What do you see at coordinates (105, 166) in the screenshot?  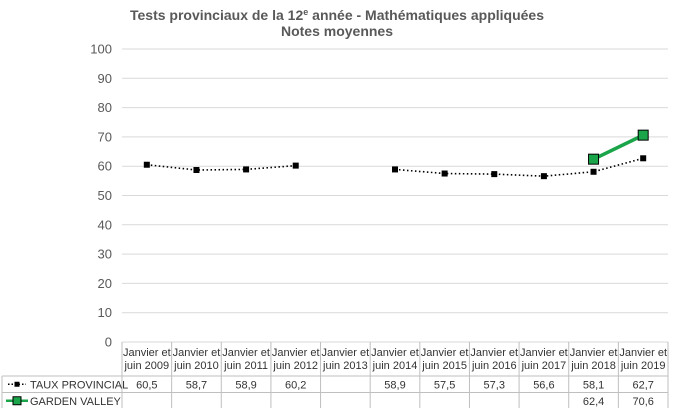 I see `y-tick-label: 60` at bounding box center [105, 166].